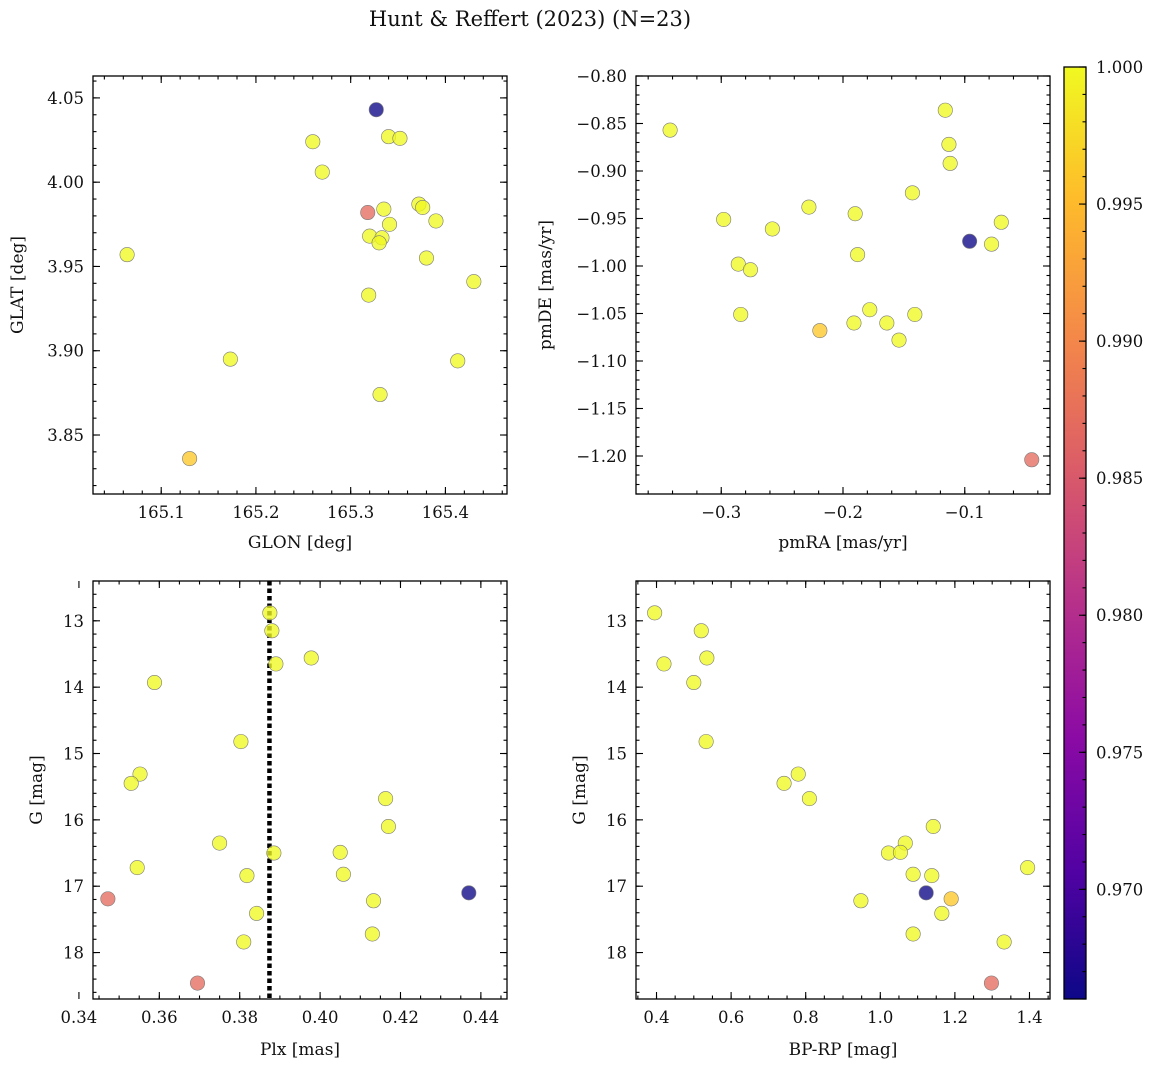 The image size is (1161, 1067). I want to click on colorbar-tick-label: 1.000, so click(1119, 67).